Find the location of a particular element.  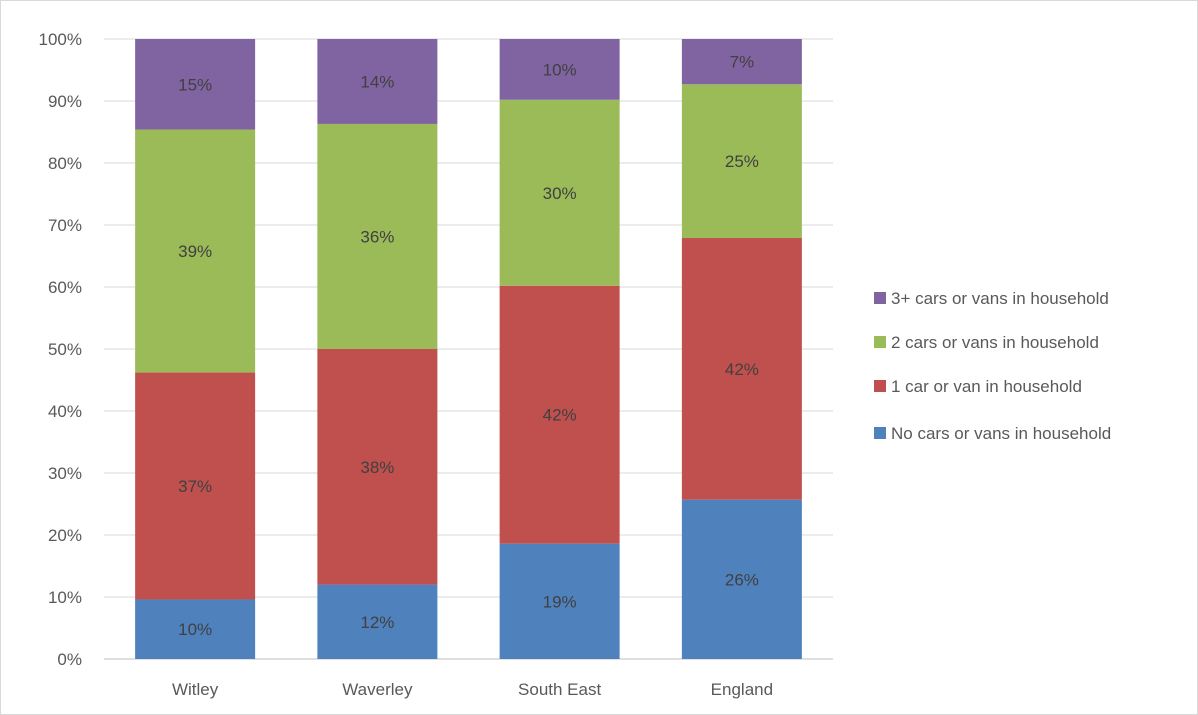

data-label: 25% is located at coordinates (742, 161).